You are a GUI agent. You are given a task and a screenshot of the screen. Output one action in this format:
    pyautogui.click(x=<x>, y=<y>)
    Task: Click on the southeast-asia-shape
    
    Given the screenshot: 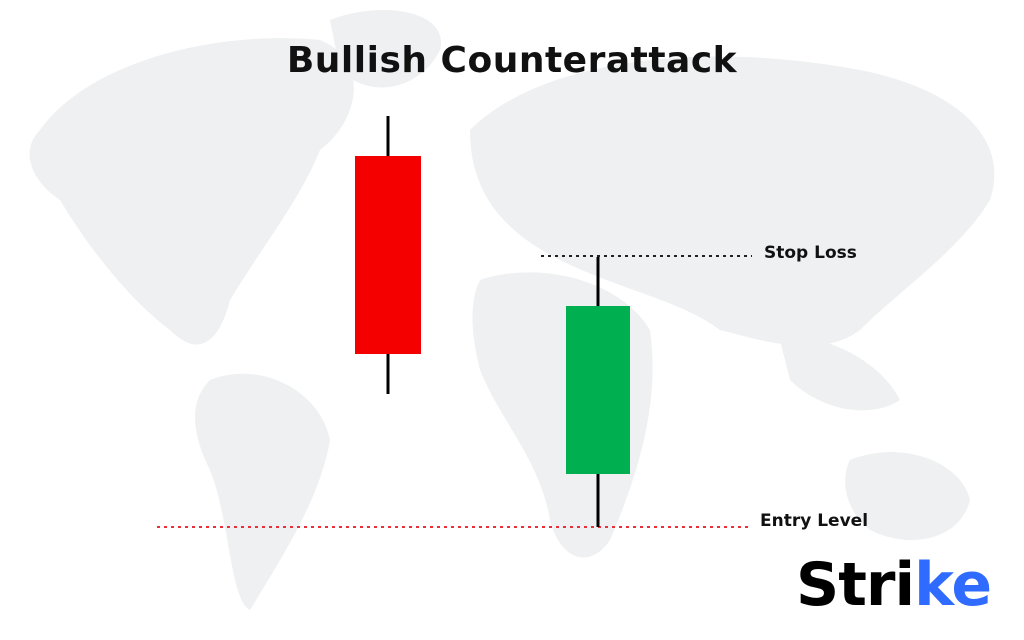 What is the action you would take?
    pyautogui.click(x=840, y=374)
    